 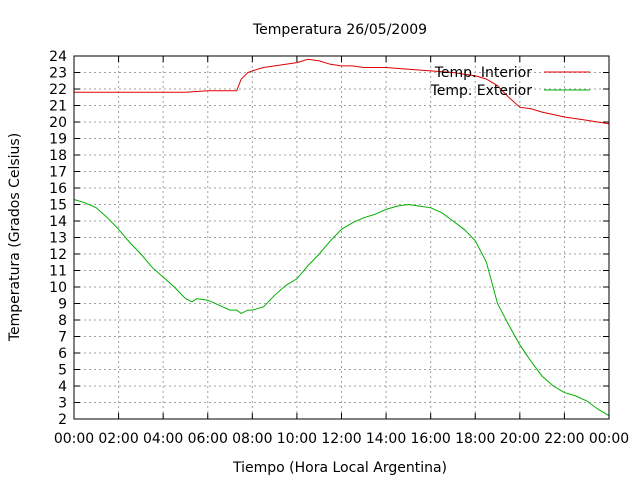 What do you see at coordinates (58, 107) in the screenshot?
I see `y-tick-label: 21` at bounding box center [58, 107].